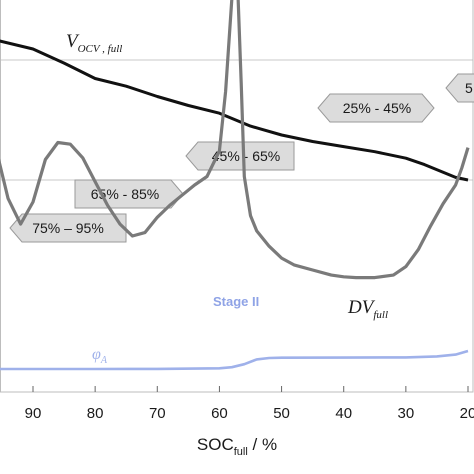 The image size is (474, 474). I want to click on range-label-65-85: 65% - 85%, so click(125, 194).